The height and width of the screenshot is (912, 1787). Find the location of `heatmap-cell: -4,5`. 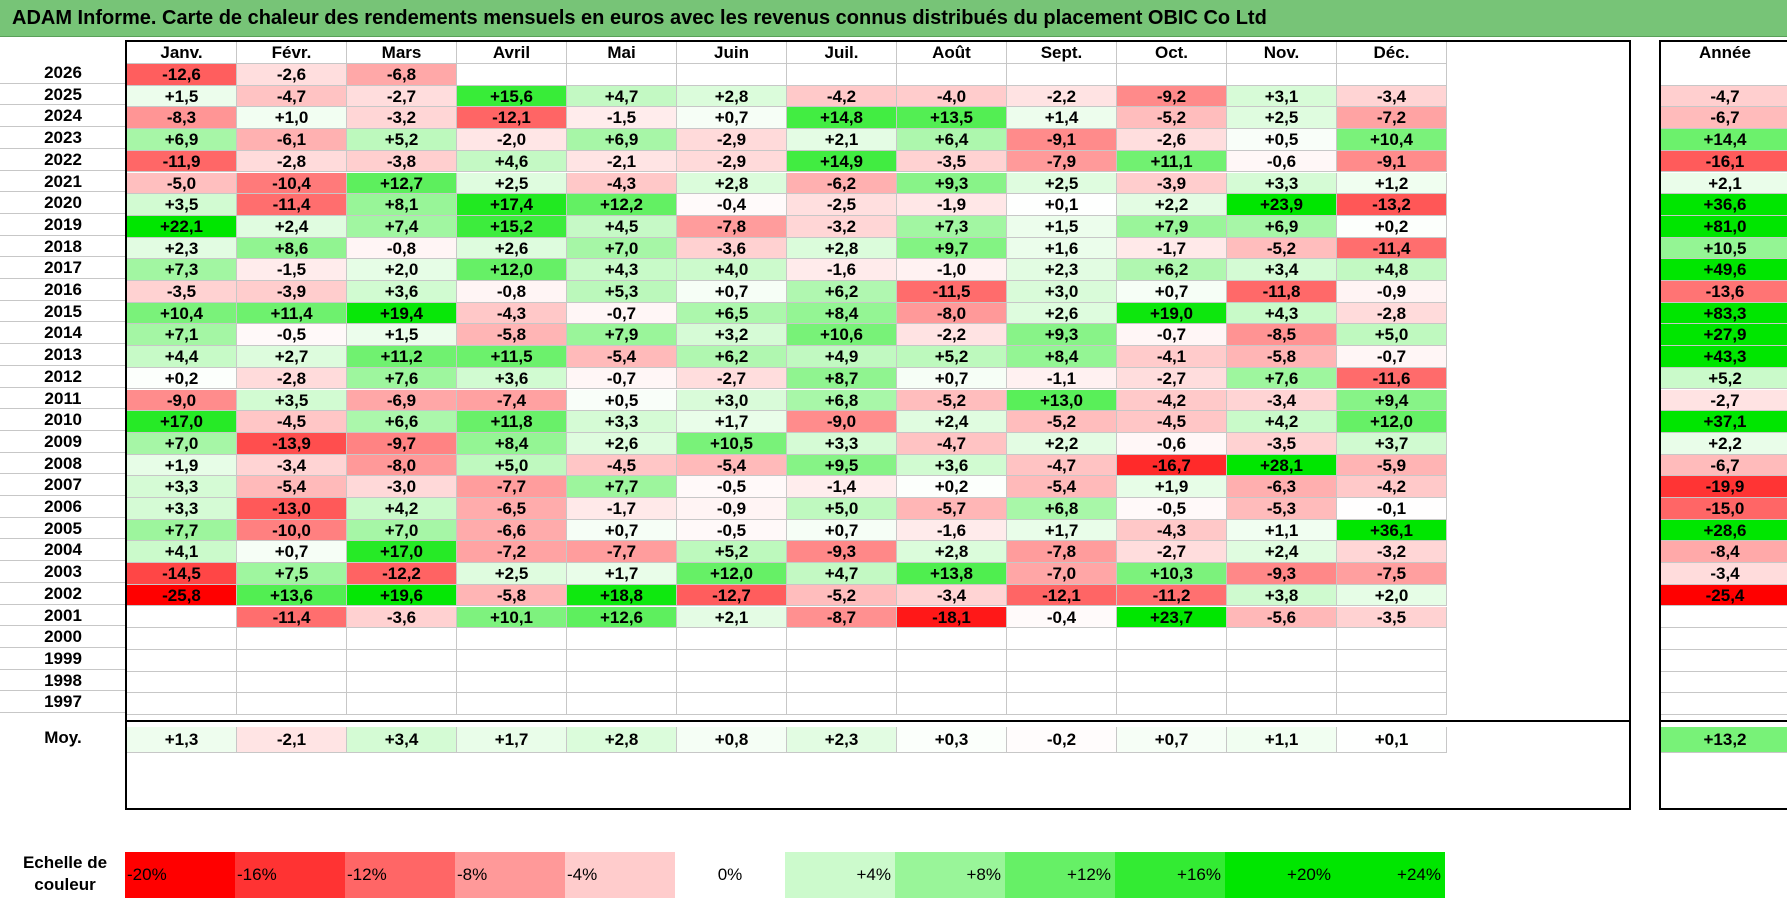

heatmap-cell: -4,5 is located at coordinates (622, 465).